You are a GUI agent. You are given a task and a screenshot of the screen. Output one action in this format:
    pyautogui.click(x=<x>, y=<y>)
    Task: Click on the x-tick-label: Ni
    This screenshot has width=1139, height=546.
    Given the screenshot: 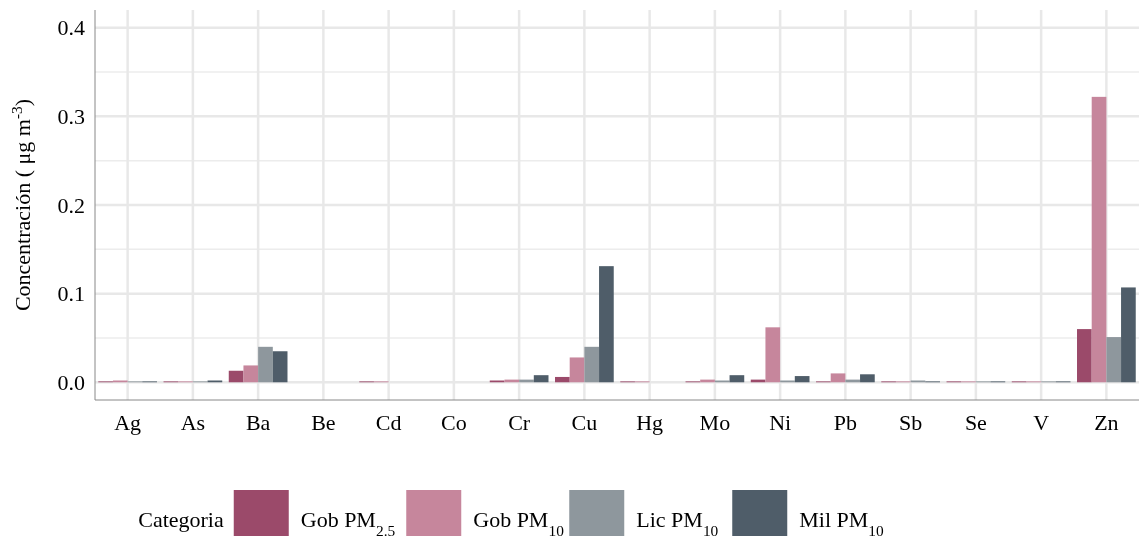 What is the action you would take?
    pyautogui.click(x=780, y=422)
    